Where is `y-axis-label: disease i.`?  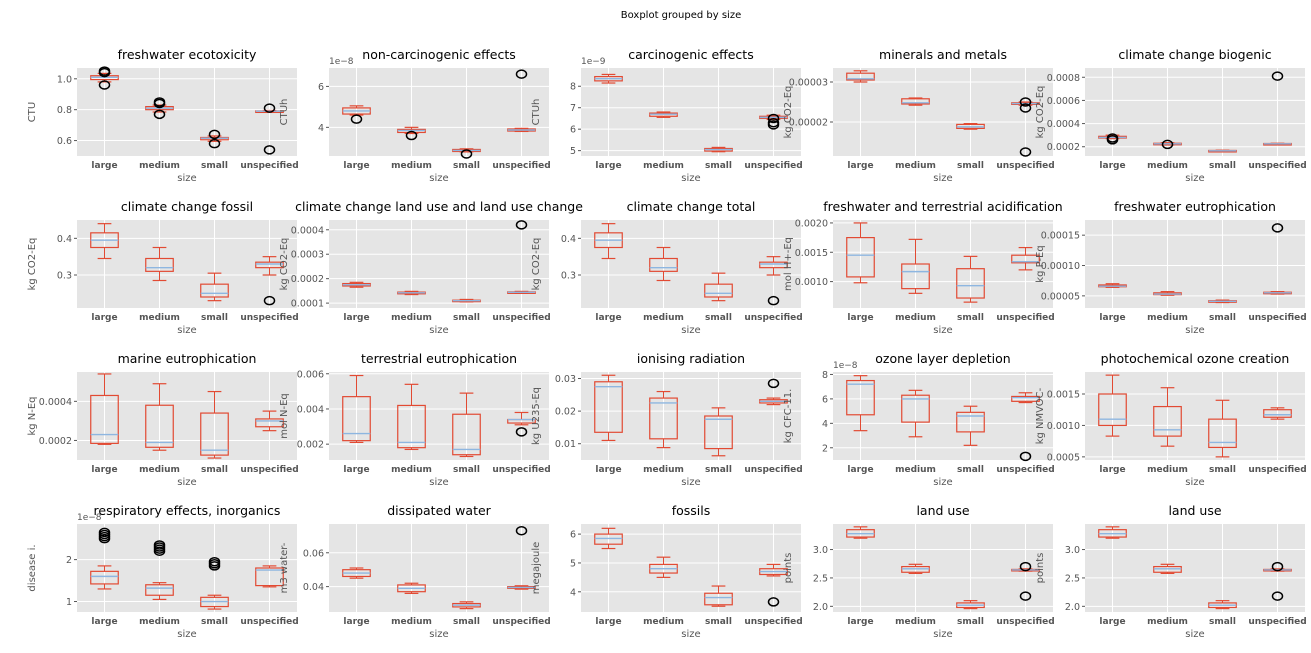
y-axis-label: disease i. is located at coordinates (32, 567).